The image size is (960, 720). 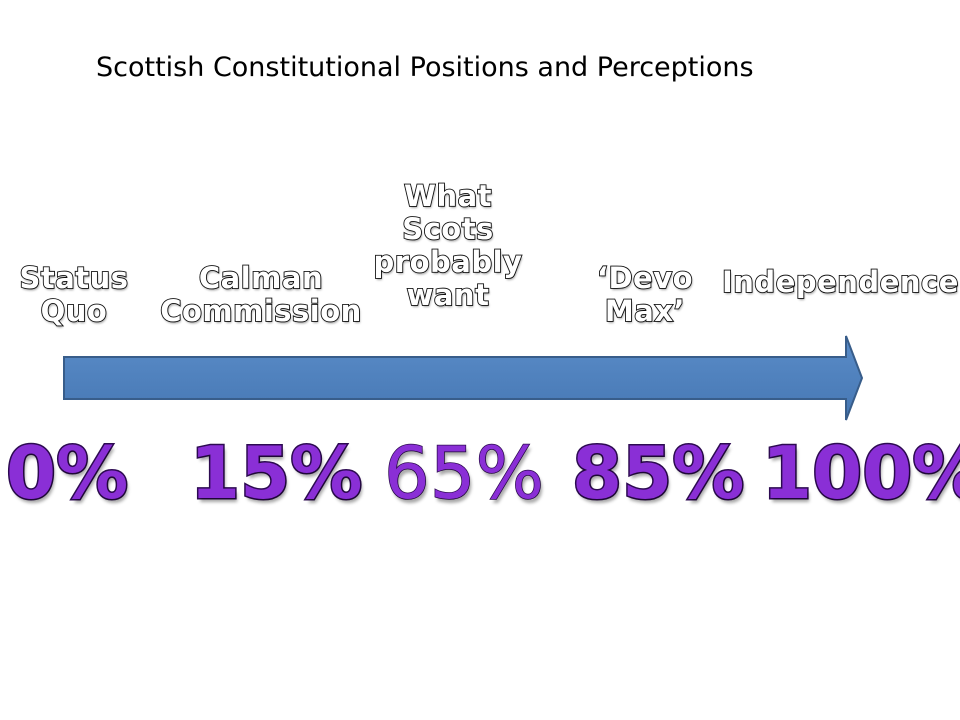 What do you see at coordinates (276, 473) in the screenshot?
I see `percent-15: 15%` at bounding box center [276, 473].